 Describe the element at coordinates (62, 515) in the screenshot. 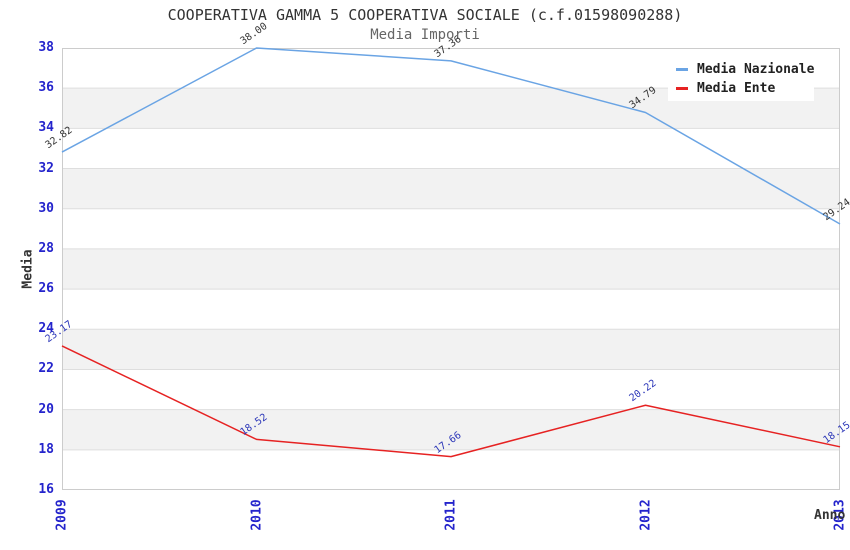

I see `x-tick-label: 2009` at that location.